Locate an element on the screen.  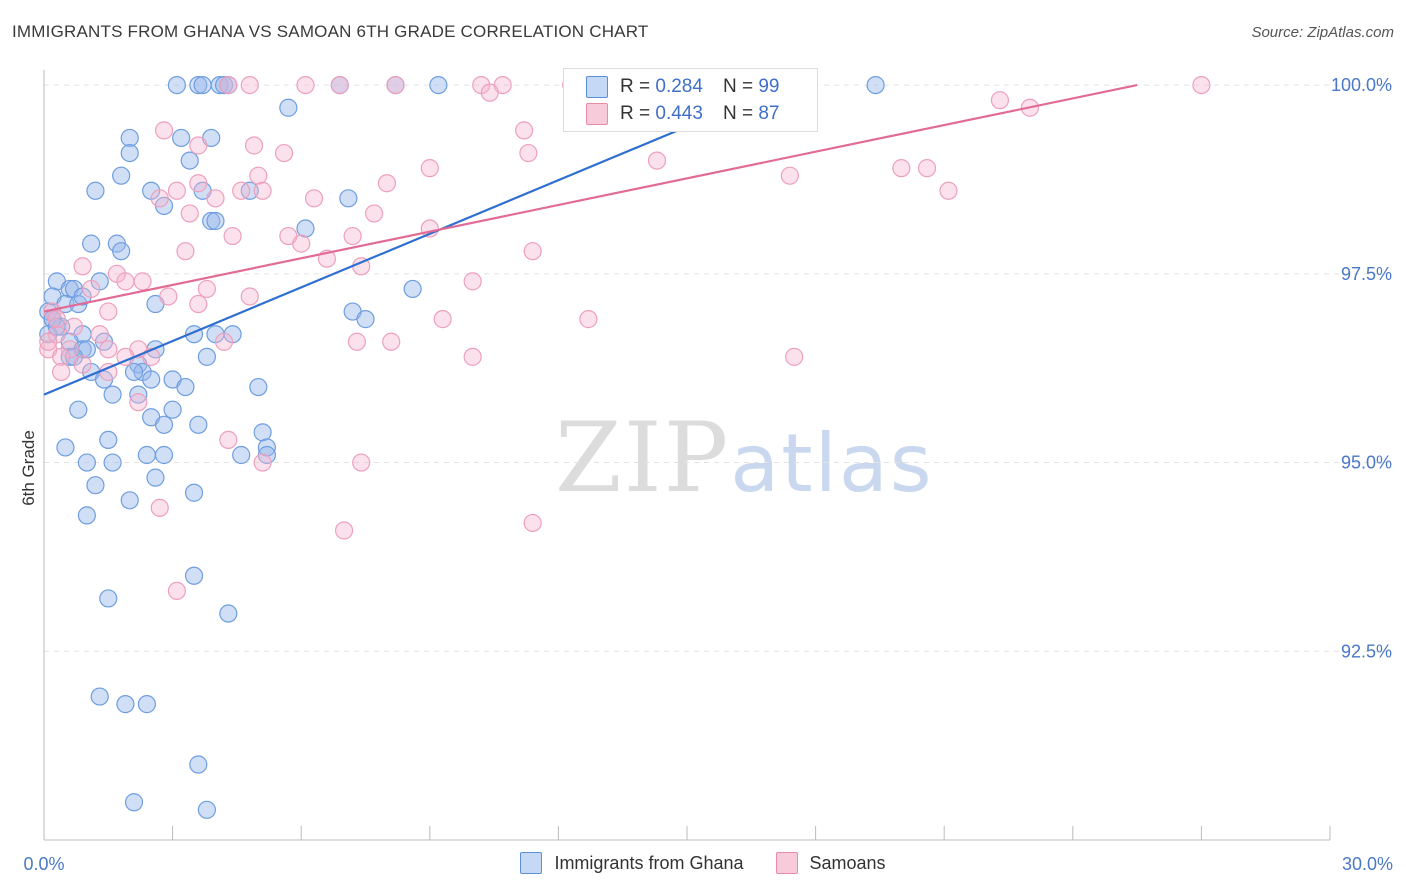
legend-row-samoan: R = 0.443 N = 87 is located at coordinates (682, 114).